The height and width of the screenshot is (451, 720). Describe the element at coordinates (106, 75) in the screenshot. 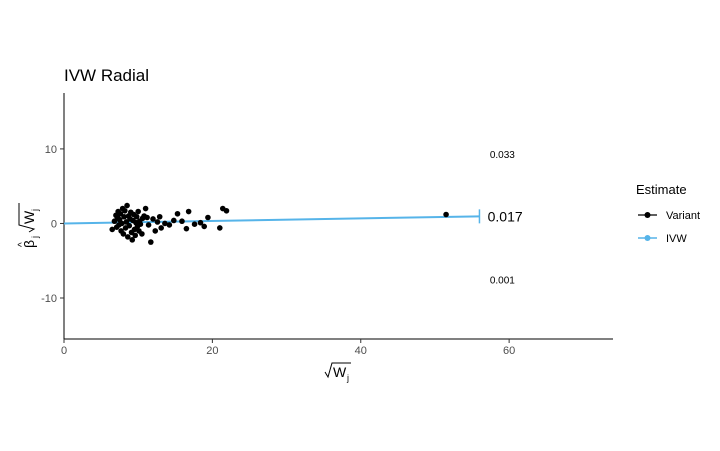

I see `chart-title: IVW Radial` at that location.